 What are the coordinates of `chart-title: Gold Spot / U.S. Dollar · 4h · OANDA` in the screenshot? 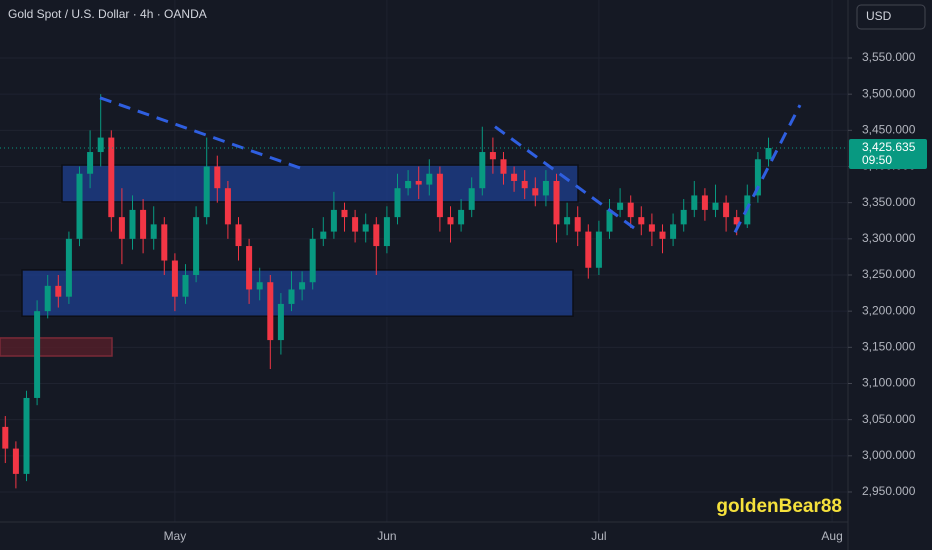 It's located at (107, 14).